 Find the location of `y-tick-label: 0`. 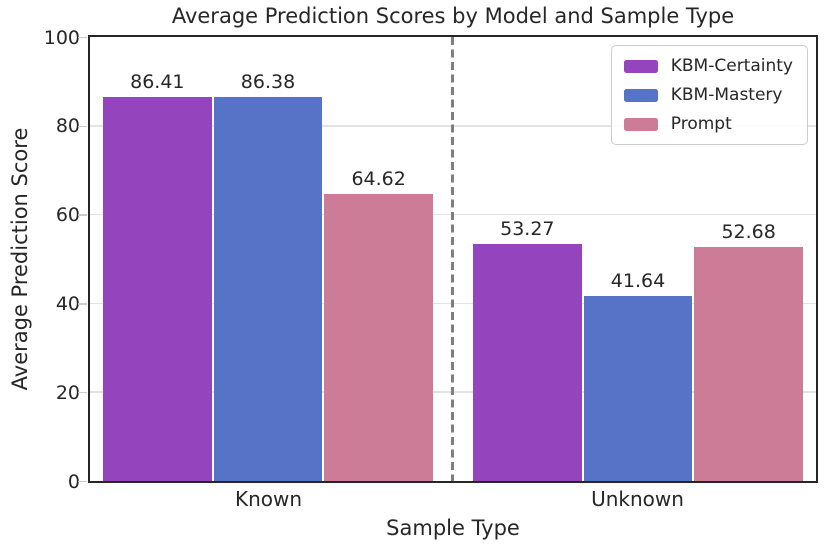

y-tick-label: 0 is located at coordinates (73, 481).